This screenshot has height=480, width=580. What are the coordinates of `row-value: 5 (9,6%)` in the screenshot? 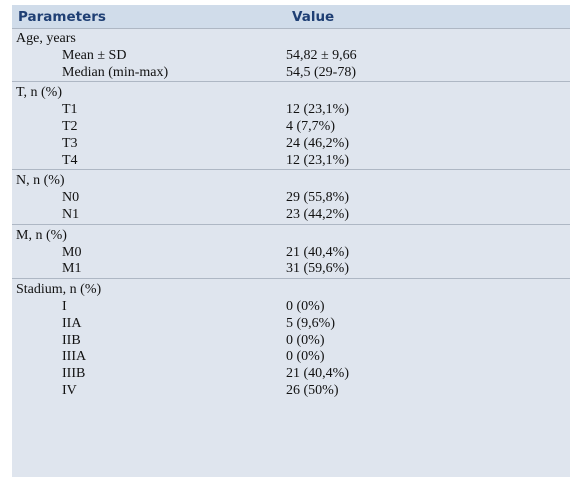 It's located at (310, 323).